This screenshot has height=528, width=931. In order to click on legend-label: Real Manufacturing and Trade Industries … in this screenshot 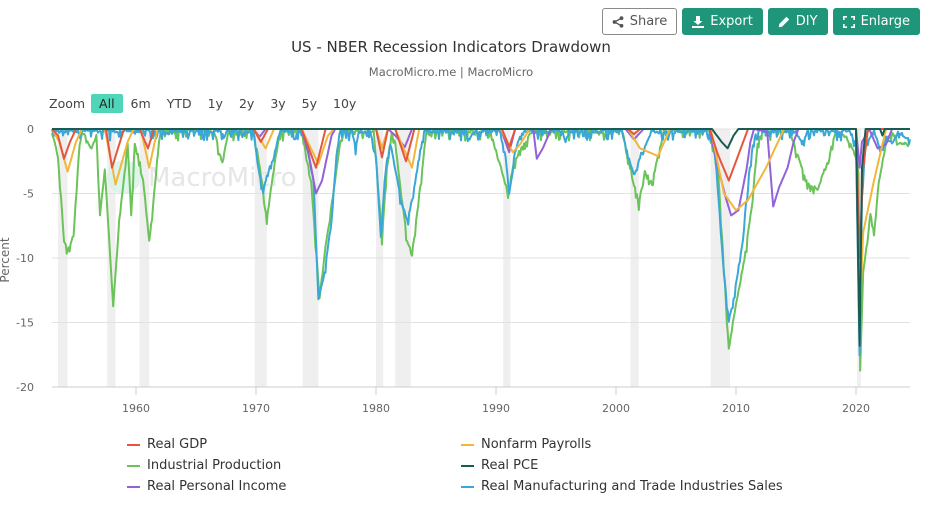, I will do `click(632, 486)`.